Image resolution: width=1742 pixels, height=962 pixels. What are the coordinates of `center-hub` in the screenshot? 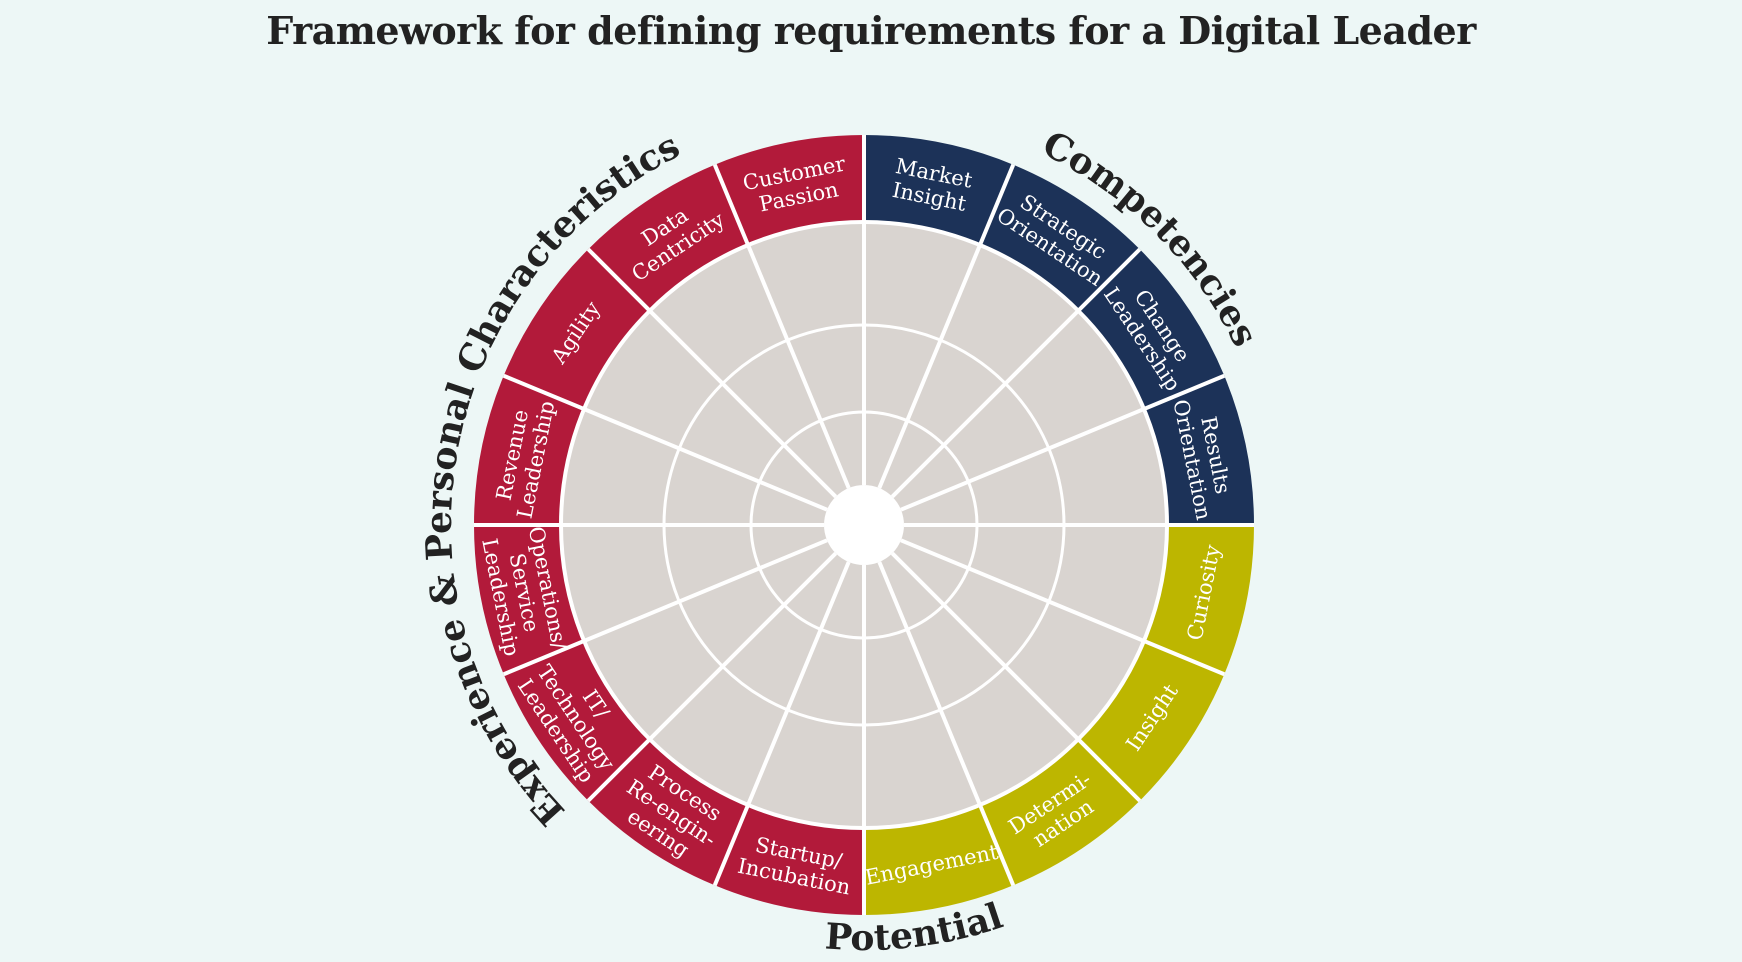 It's located at (864, 525).